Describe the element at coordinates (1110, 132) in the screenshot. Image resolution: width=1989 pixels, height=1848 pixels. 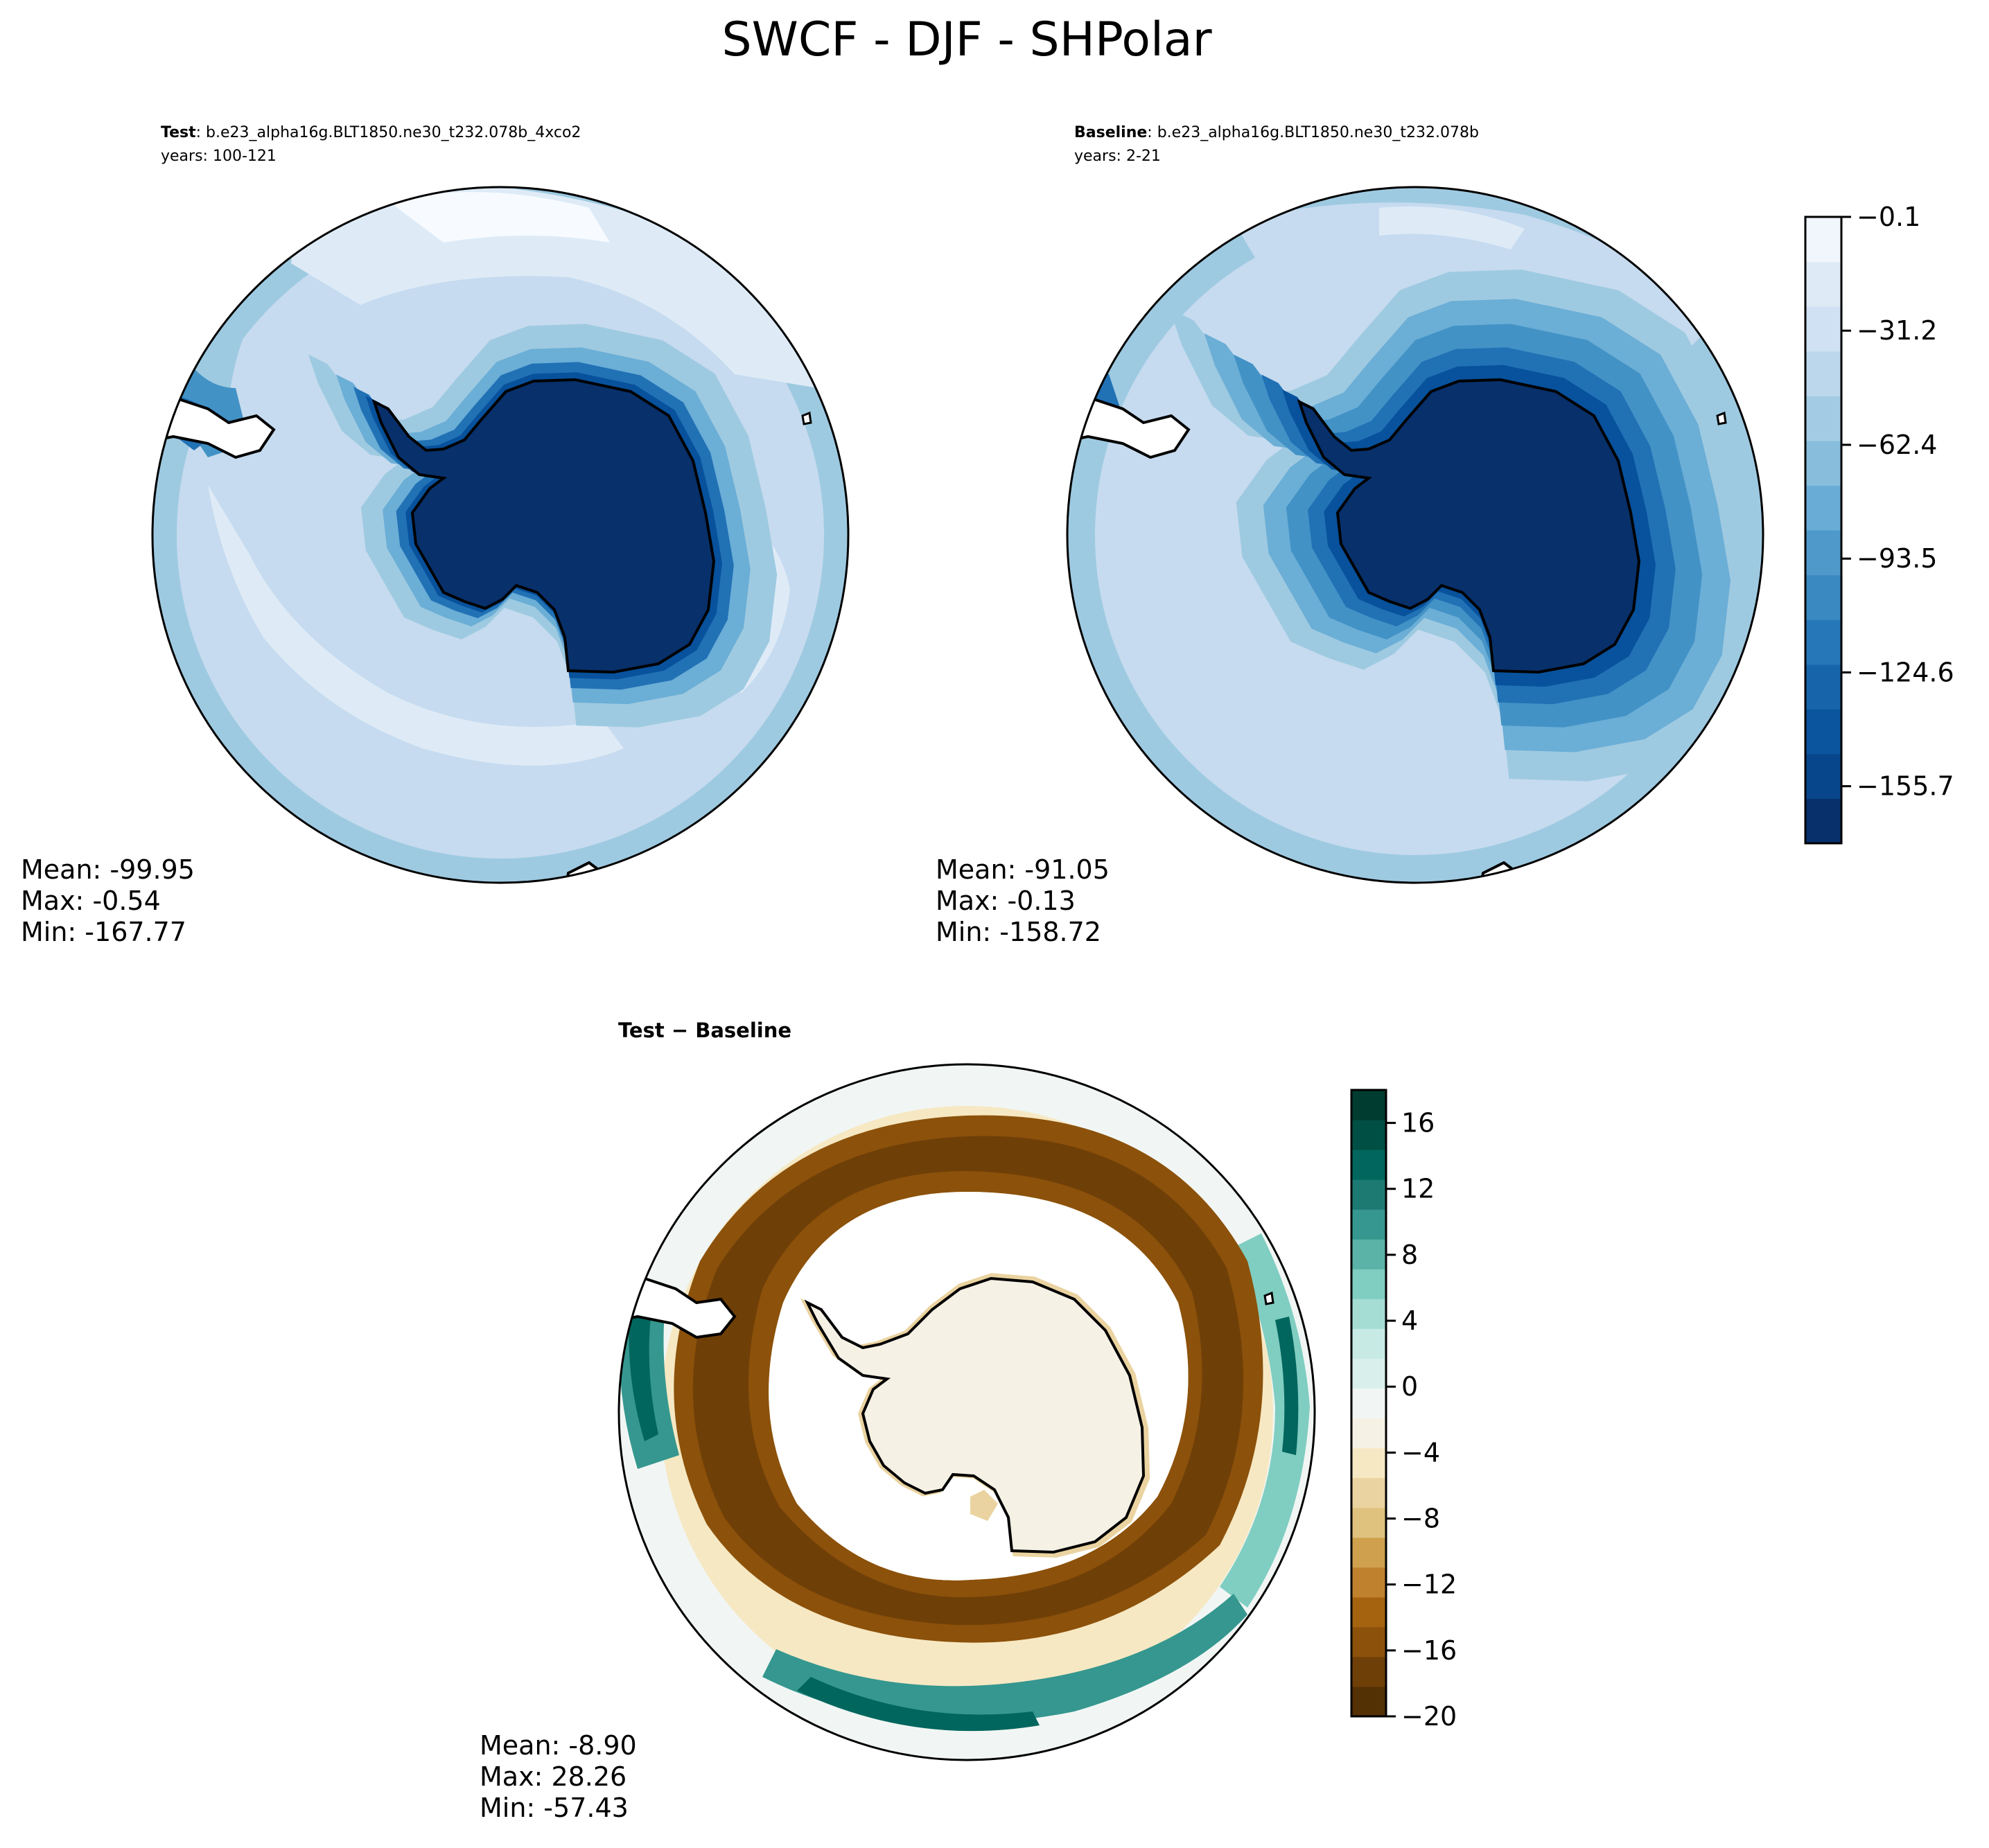
I see `baseline-label-bold: Baseline` at that location.